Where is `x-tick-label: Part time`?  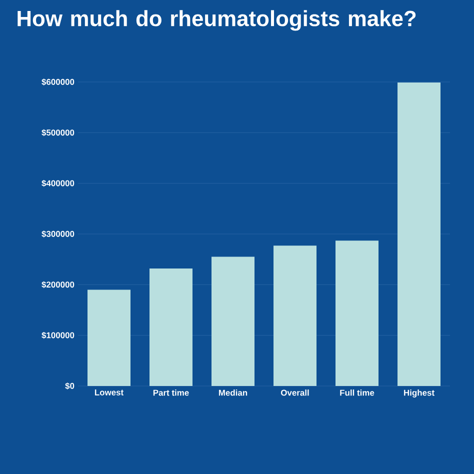
x-tick-label: Part time is located at coordinates (171, 393).